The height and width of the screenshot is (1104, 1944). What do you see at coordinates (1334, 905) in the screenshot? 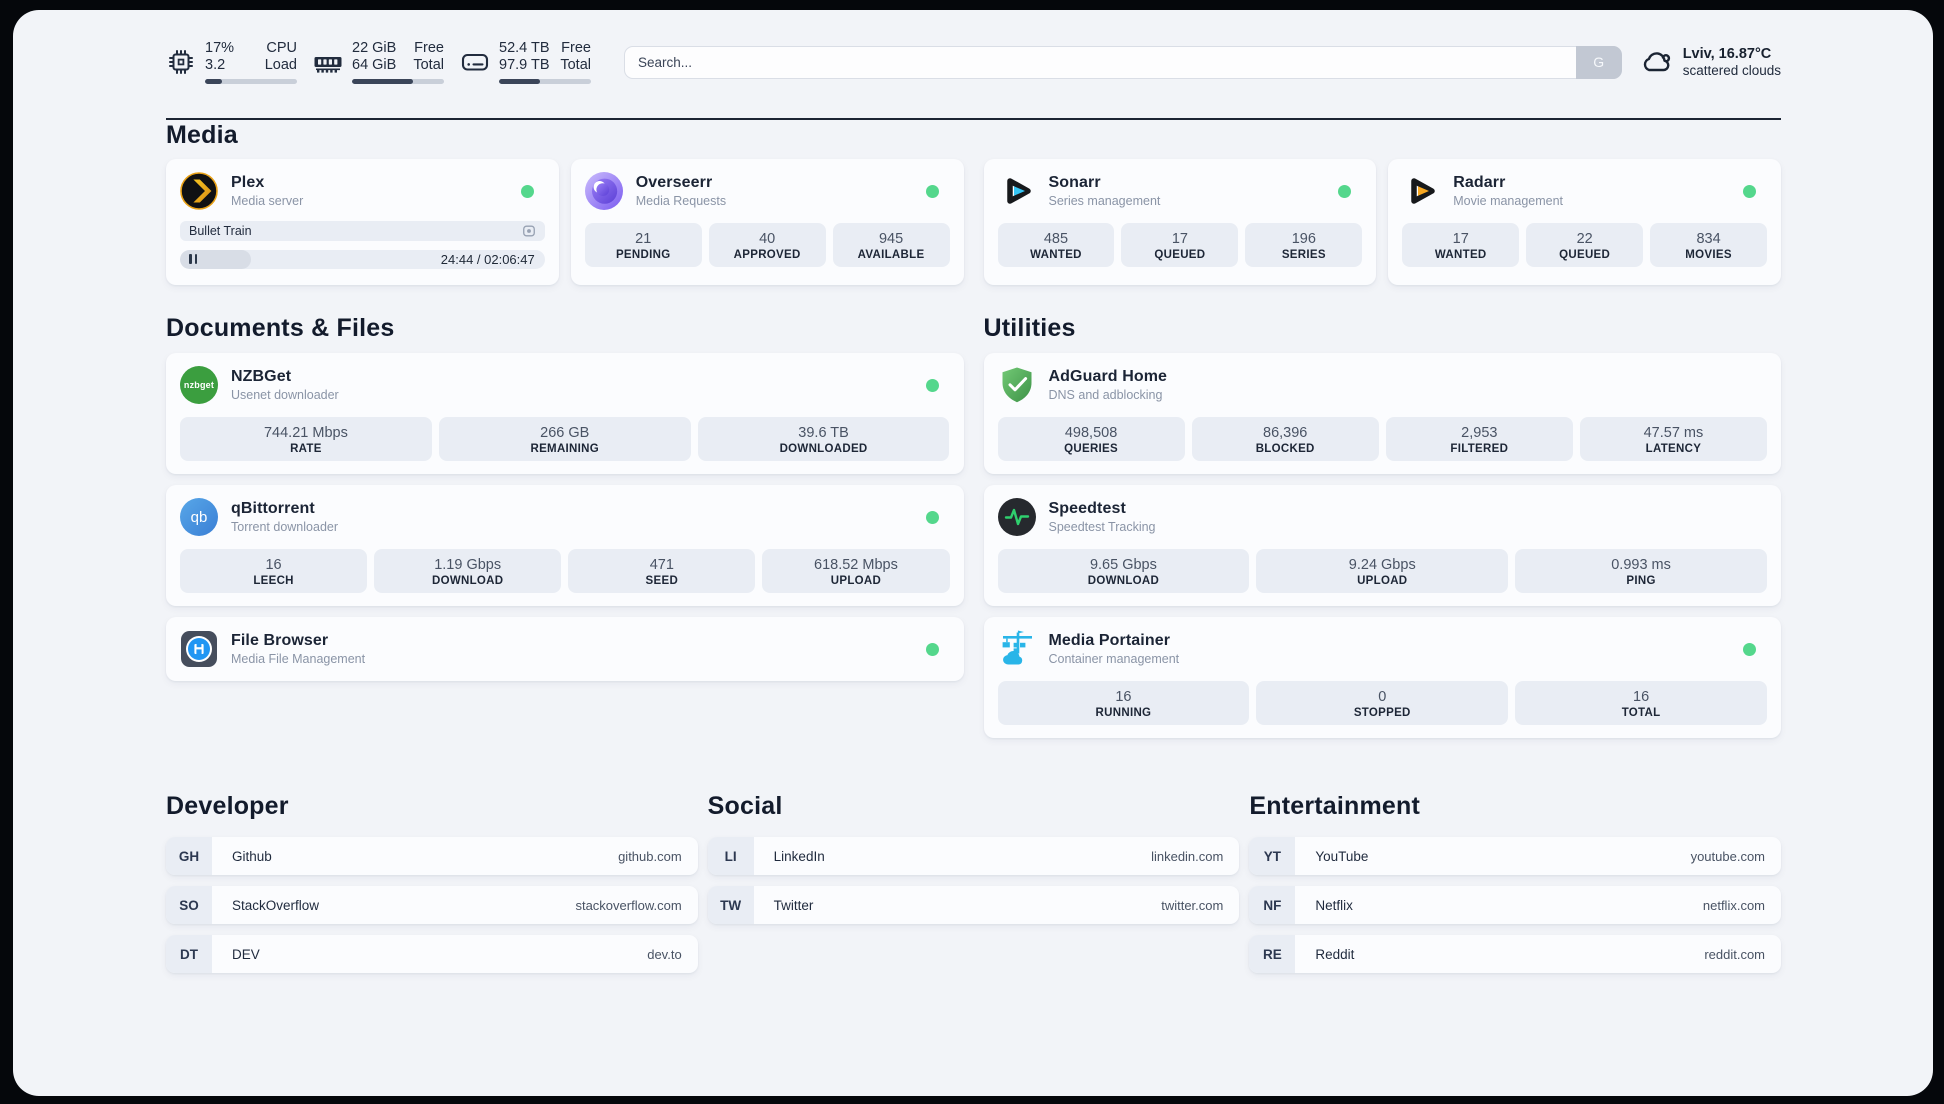
I see `bookmark-name: Netflix` at bounding box center [1334, 905].